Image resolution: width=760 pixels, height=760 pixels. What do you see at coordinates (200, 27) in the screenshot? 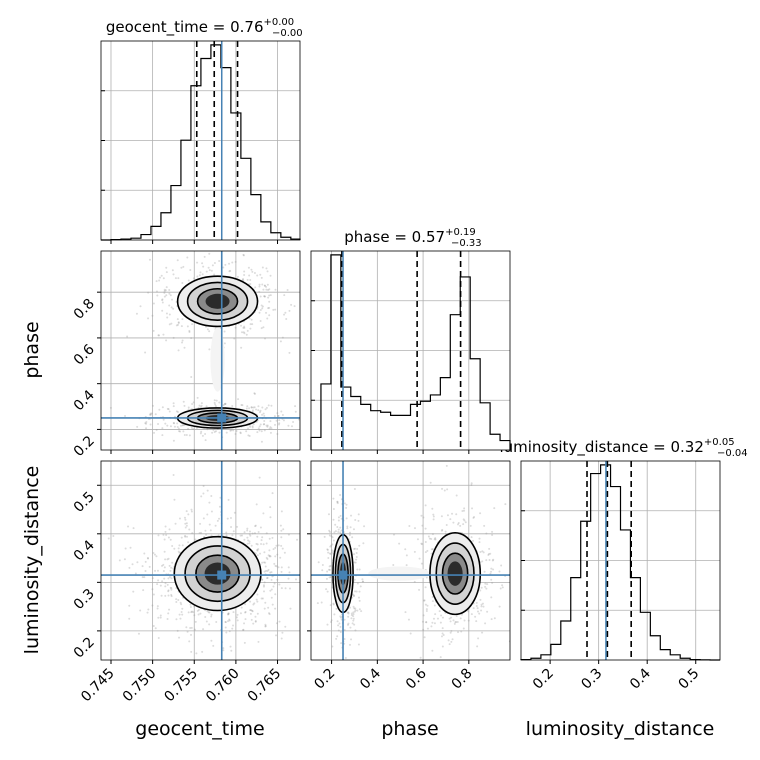
I see `title-geocent-time: geocent_time = 0.76+0.00` at bounding box center [200, 27].